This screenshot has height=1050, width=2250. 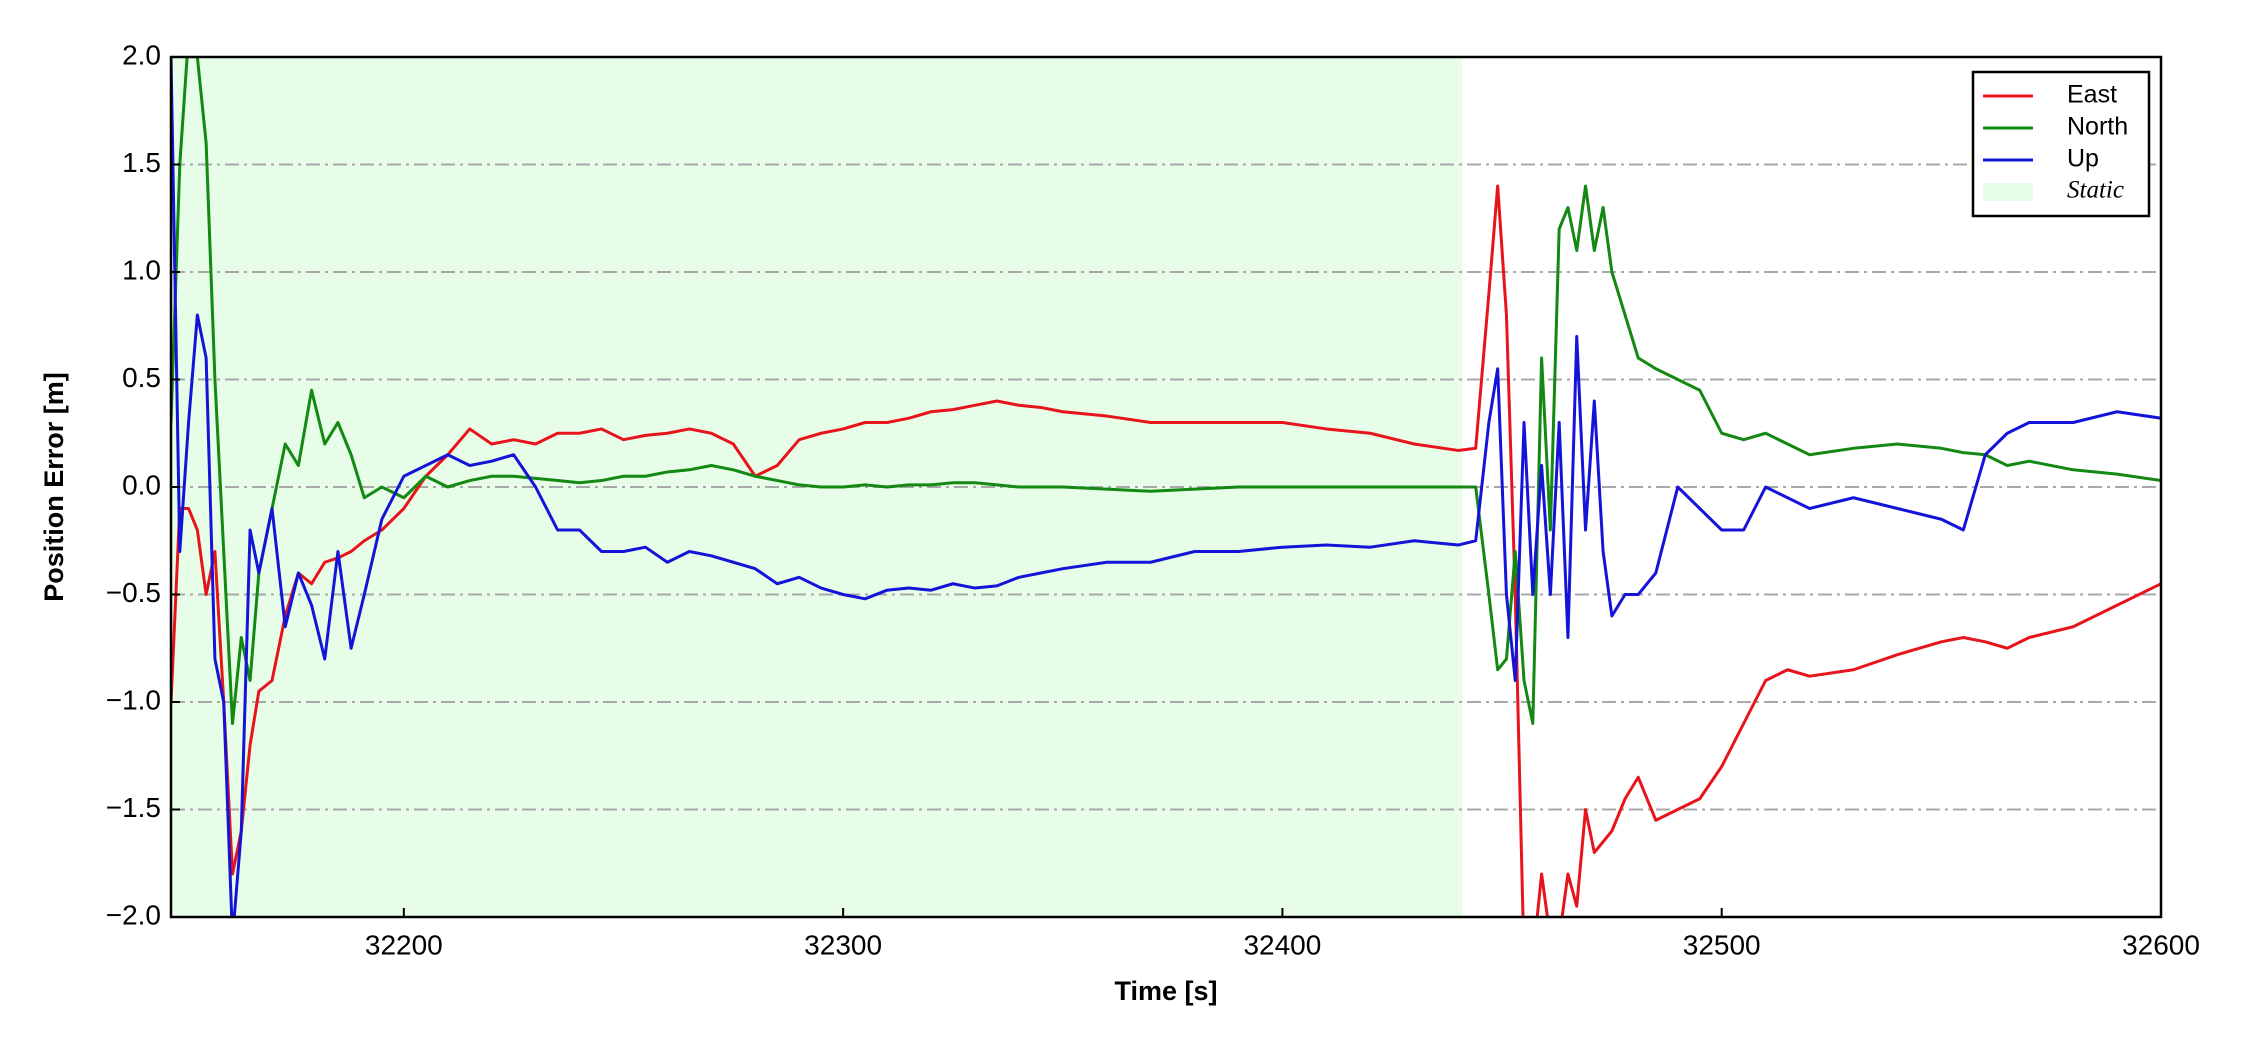 What do you see at coordinates (1165, 991) in the screenshot?
I see `x-axis-label: Time [s]` at bounding box center [1165, 991].